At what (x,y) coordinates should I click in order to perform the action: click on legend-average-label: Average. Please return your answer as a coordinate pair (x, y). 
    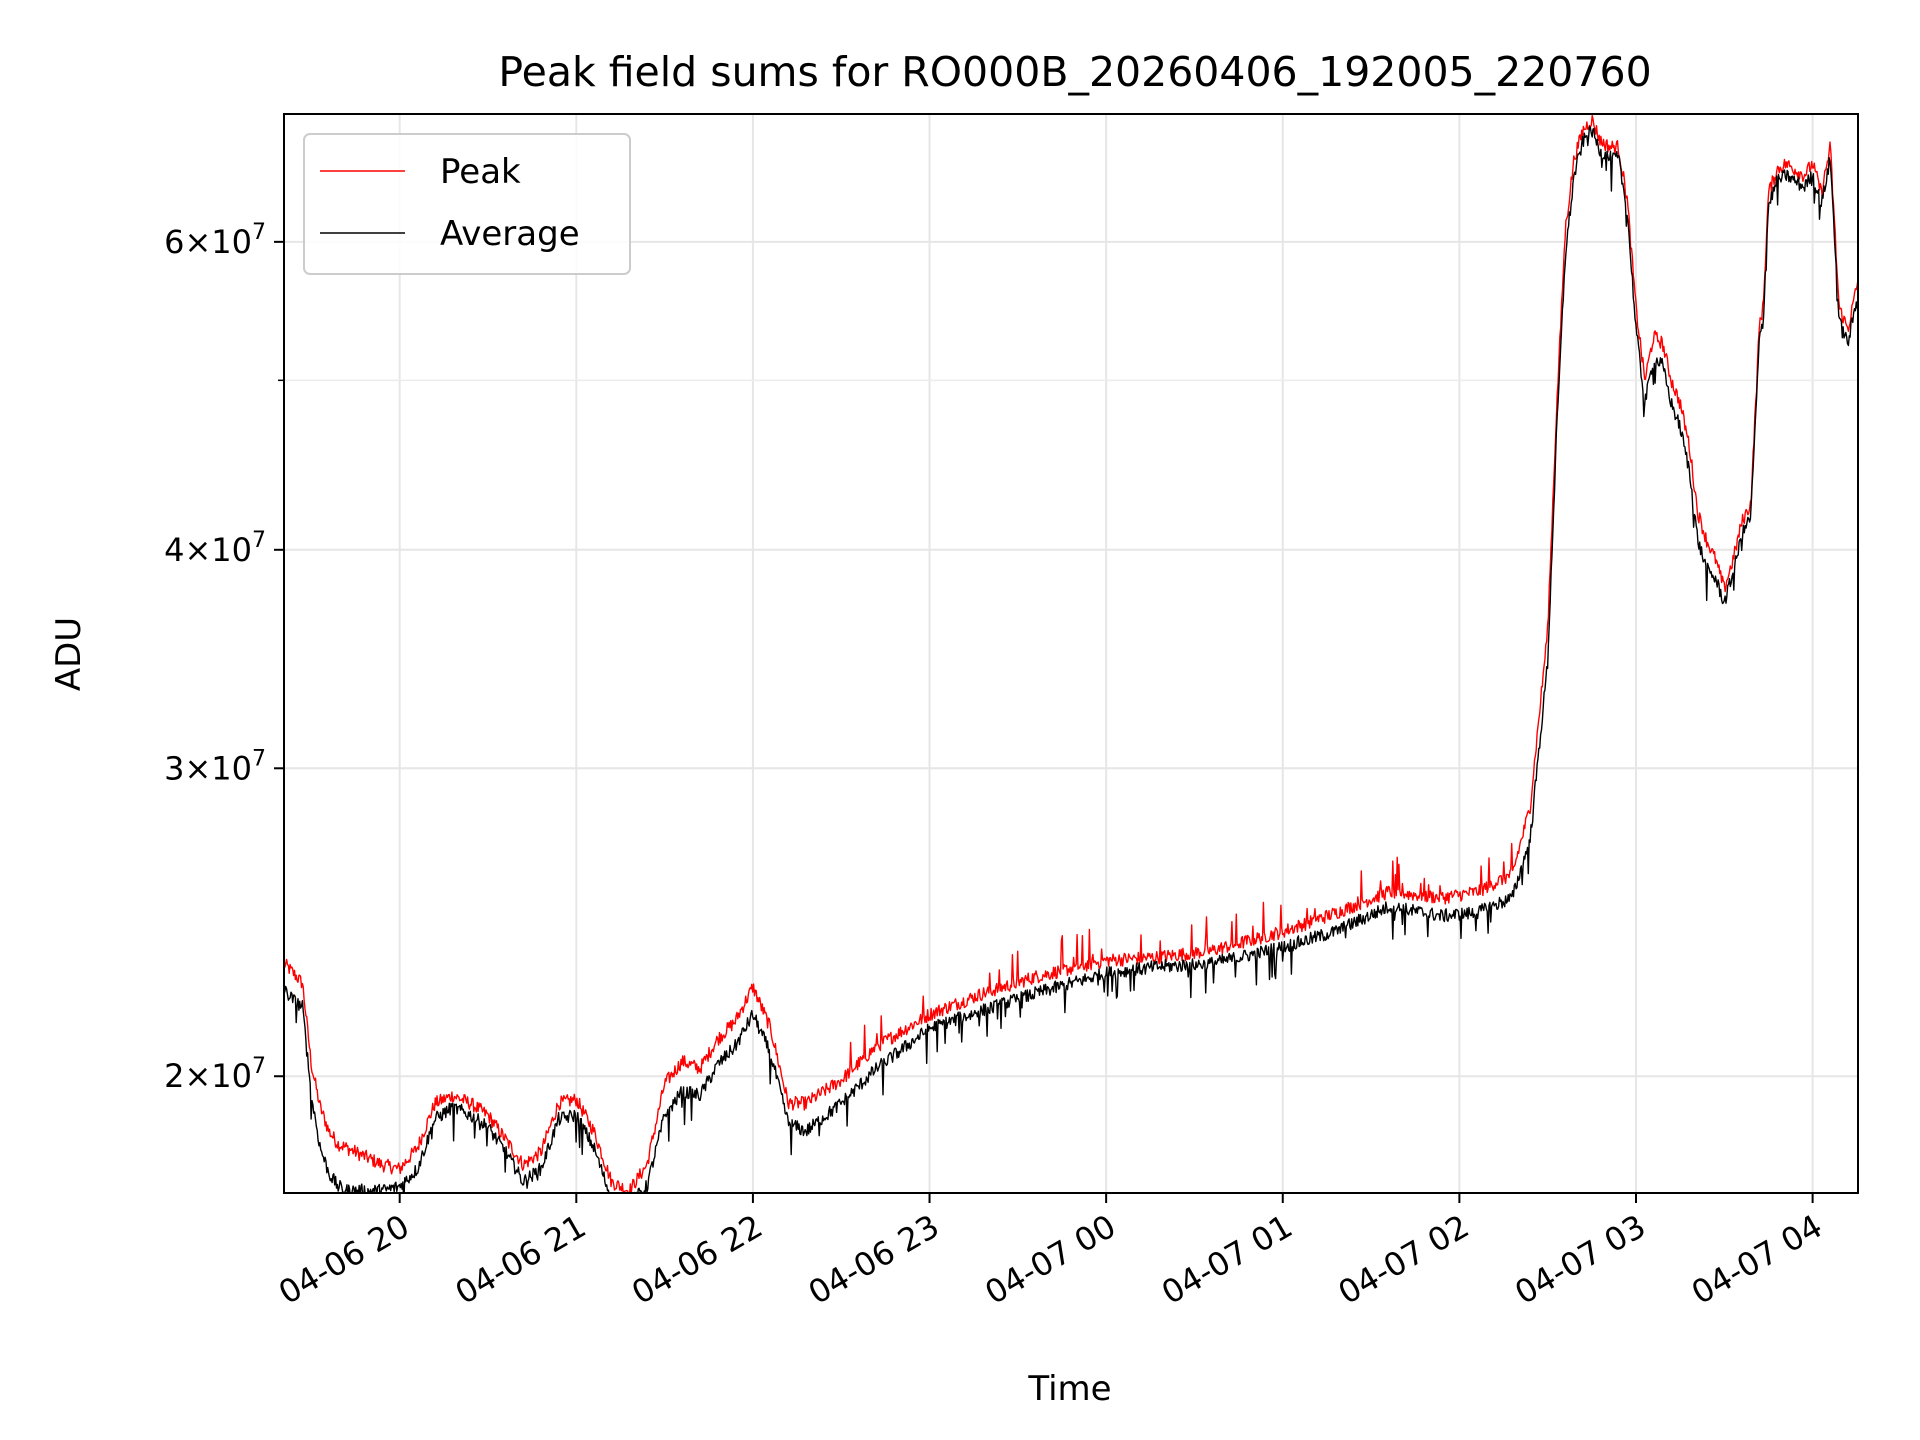
    Looking at the image, I should click on (510, 234).